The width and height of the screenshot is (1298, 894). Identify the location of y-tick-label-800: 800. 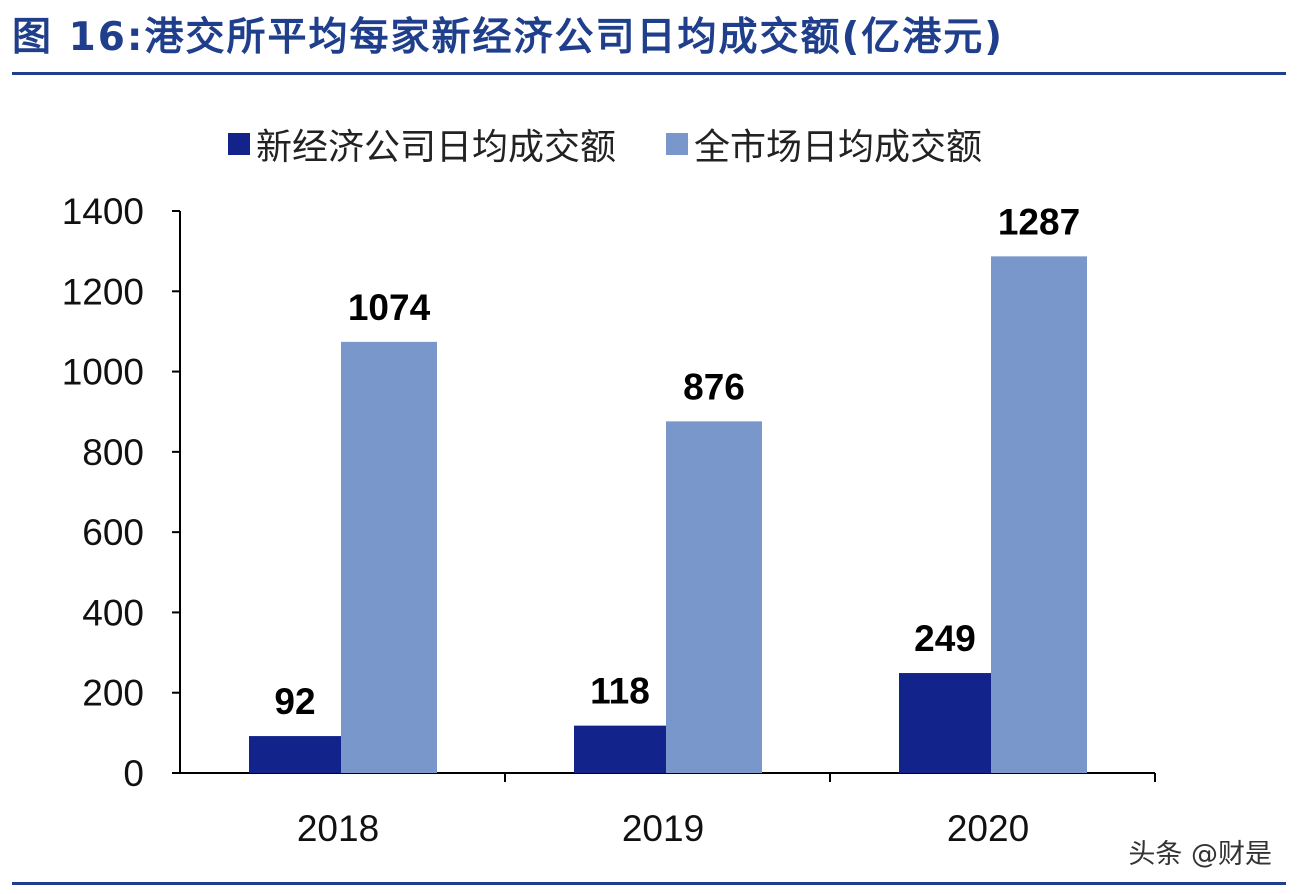
(113, 452).